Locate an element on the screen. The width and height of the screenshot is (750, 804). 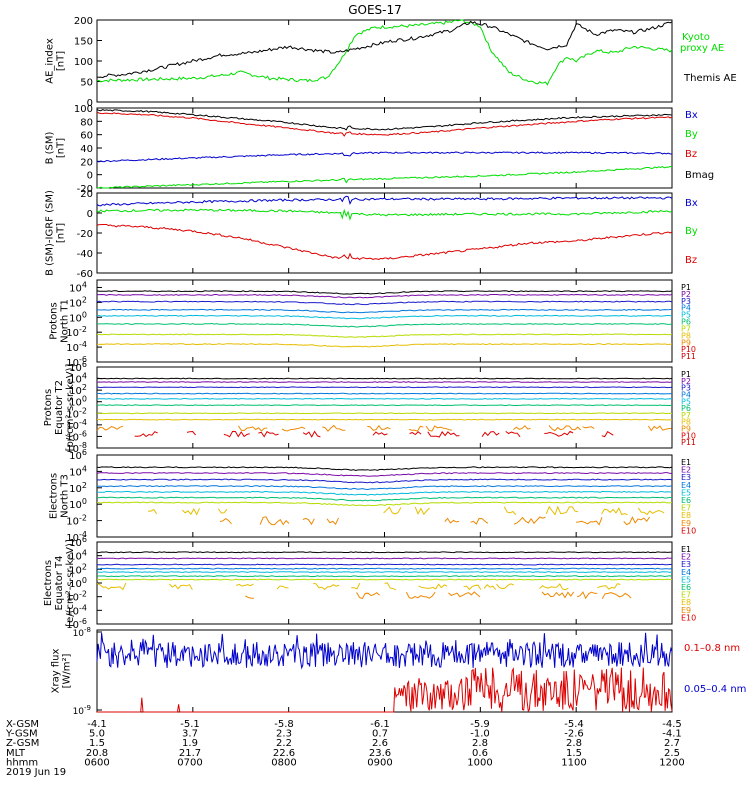
series-line-p7 is located at coordinates (385, 335).